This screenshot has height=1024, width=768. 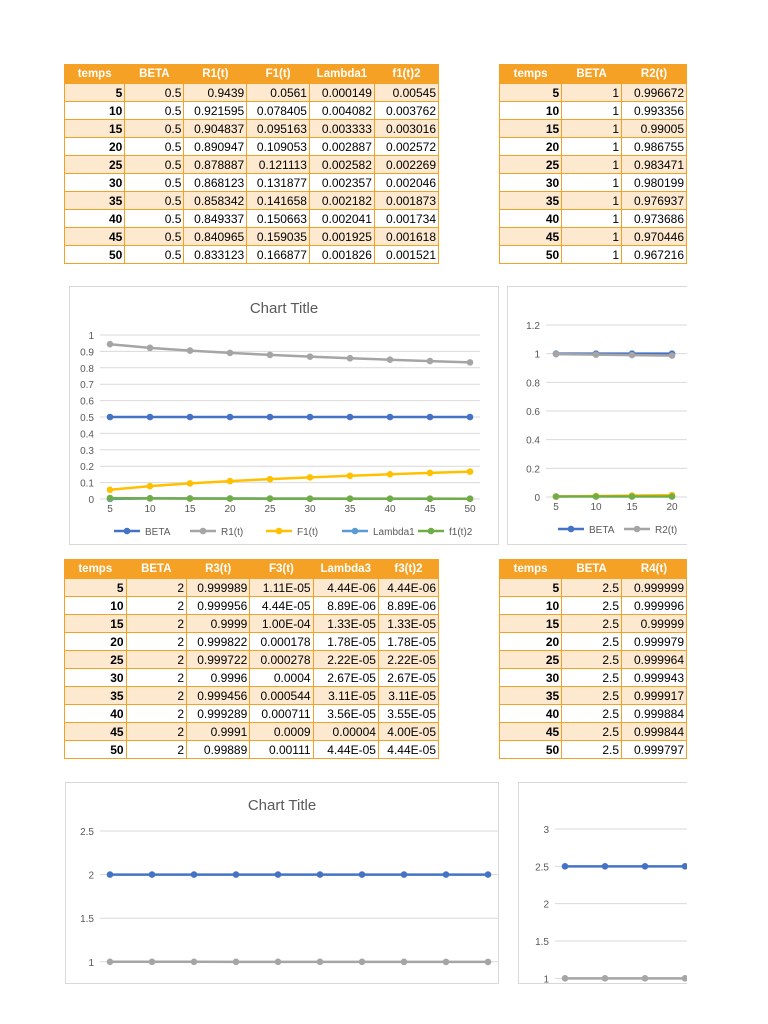 I want to click on column-header: temps, so click(x=530, y=569).